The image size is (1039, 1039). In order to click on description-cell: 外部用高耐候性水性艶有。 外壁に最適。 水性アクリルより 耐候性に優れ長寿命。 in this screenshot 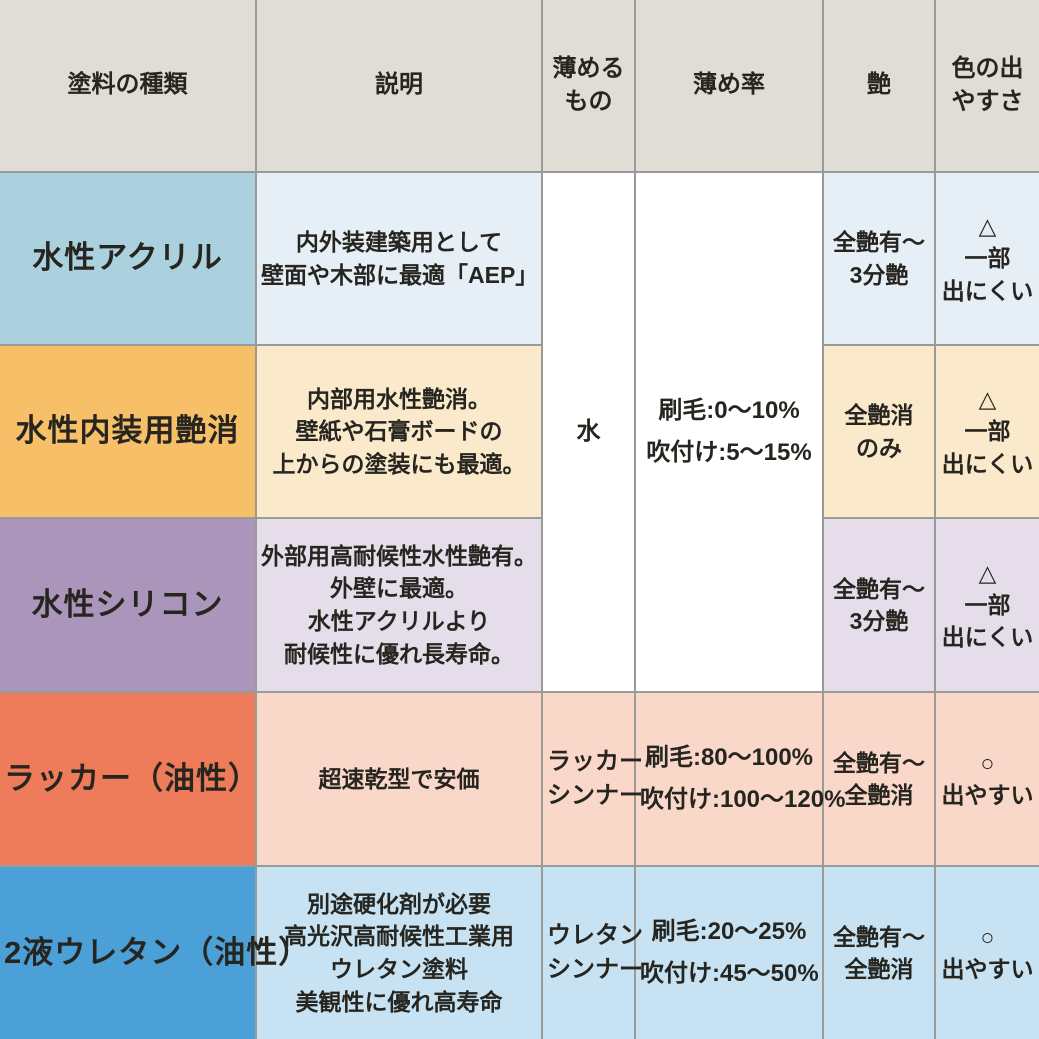, I will do `click(399, 605)`.